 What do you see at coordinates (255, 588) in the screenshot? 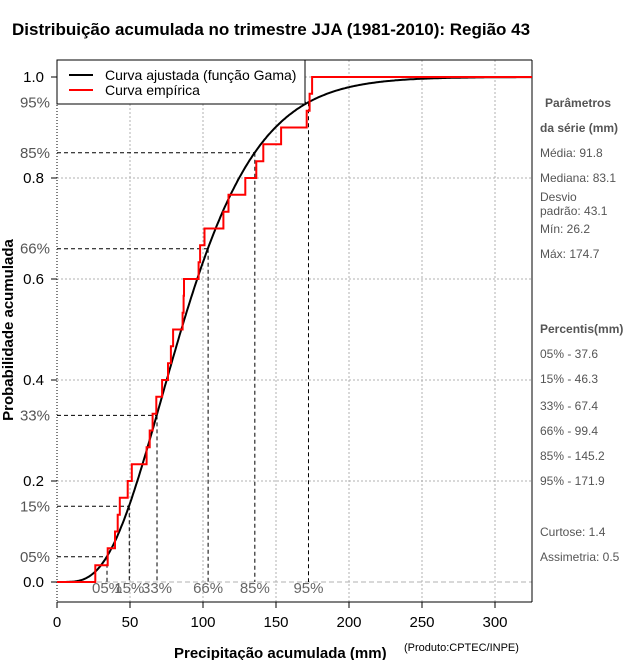
I see `percentile-x-label: 85%` at bounding box center [255, 588].